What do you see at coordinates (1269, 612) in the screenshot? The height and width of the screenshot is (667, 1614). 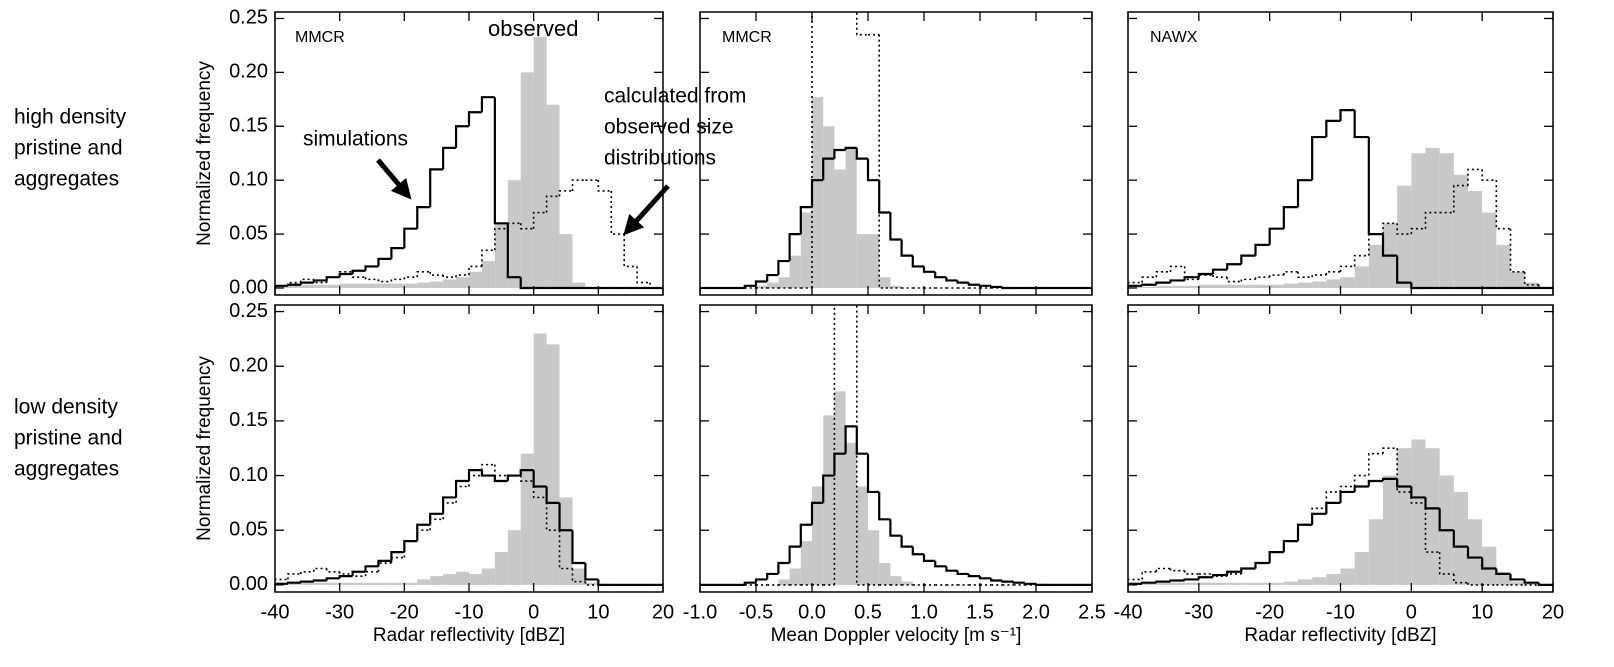 I see `x-tick-label: -20` at bounding box center [1269, 612].